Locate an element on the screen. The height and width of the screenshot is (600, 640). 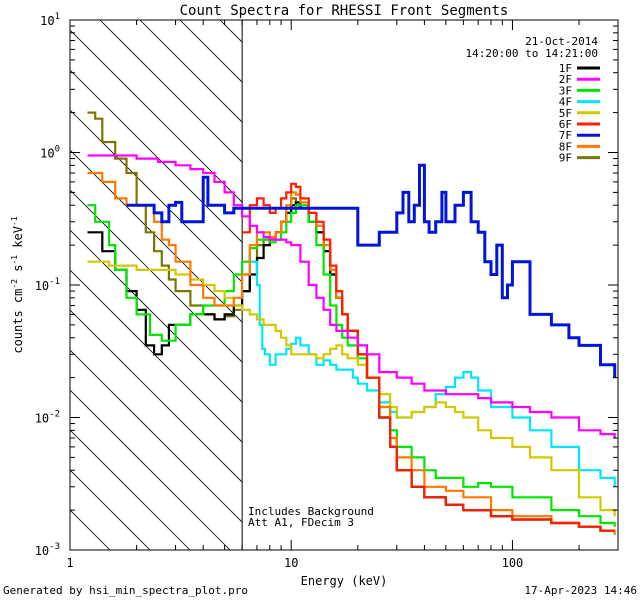
legend-label-6F: 6F is located at coordinates (565, 124).